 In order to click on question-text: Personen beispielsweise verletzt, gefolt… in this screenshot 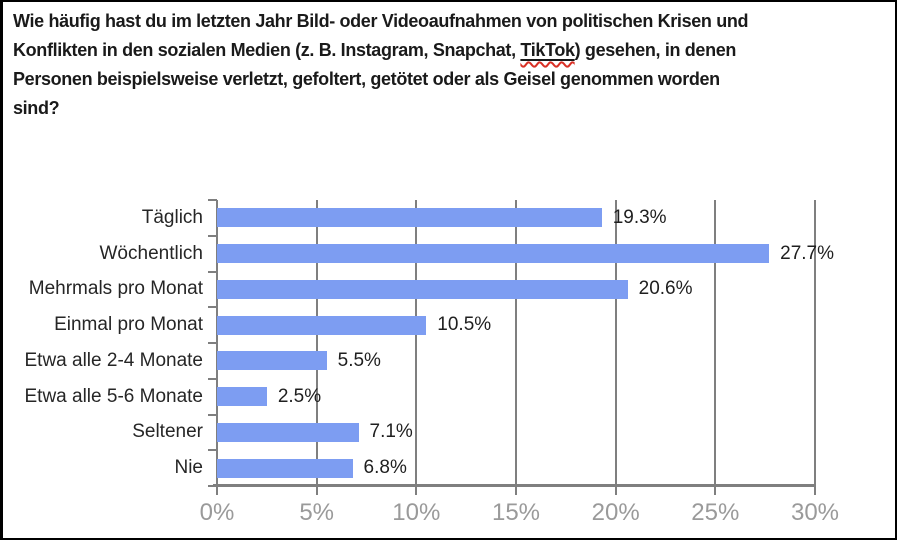, I will do `click(366, 79)`.